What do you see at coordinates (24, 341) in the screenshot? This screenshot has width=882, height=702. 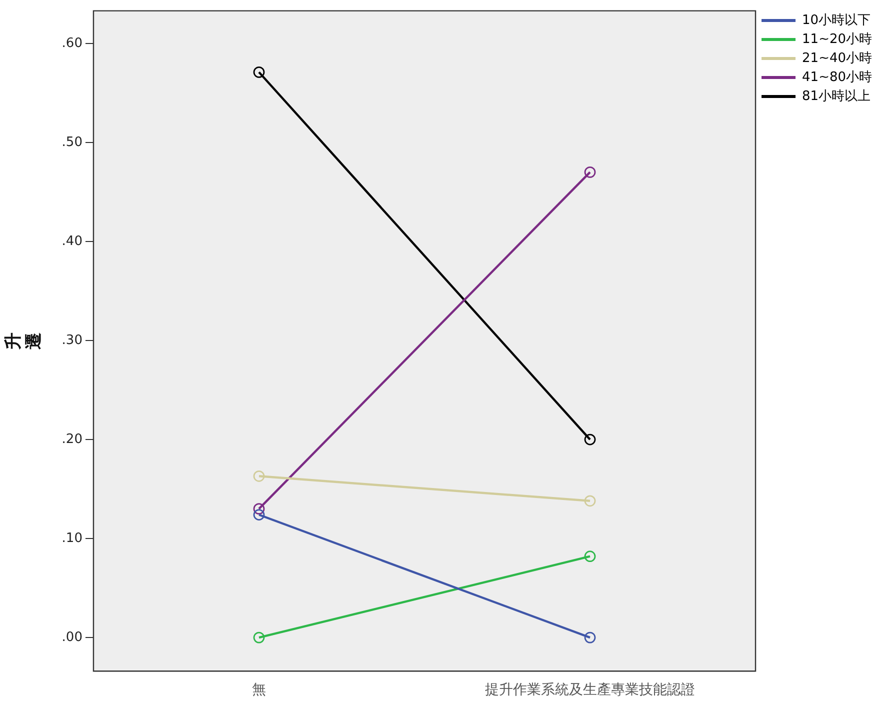 I see `y-axis-title: 升遷` at bounding box center [24, 341].